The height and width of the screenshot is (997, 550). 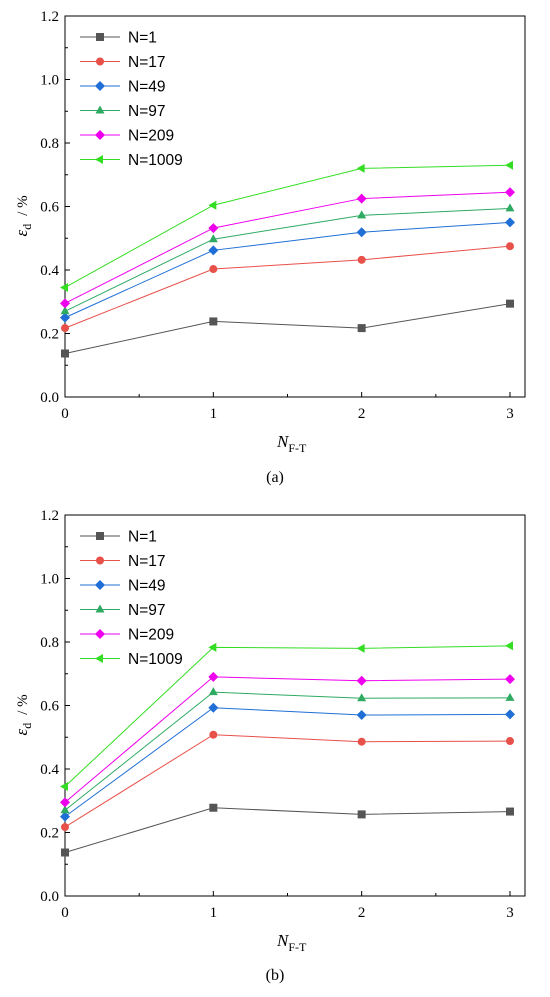 What do you see at coordinates (131, 99) in the screenshot?
I see `legend: N=1 N=17 N=49 N=97 N=209 N=1009` at bounding box center [131, 99].